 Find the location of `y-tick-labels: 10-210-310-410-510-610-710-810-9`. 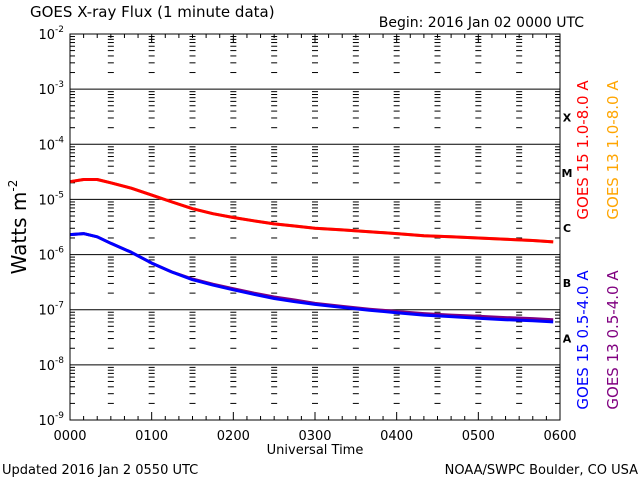

y-tick-labels: 10-210-310-410-510-610-710-810-9 is located at coordinates (51, 227).